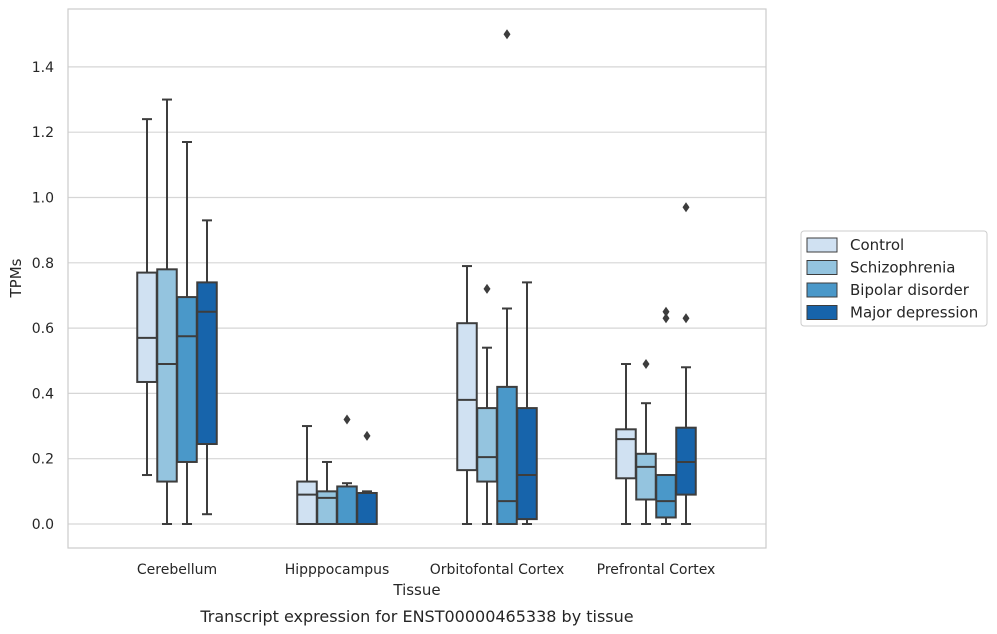  What do you see at coordinates (902, 268) in the screenshot?
I see `legend-label: Schizophrenia` at bounding box center [902, 268].